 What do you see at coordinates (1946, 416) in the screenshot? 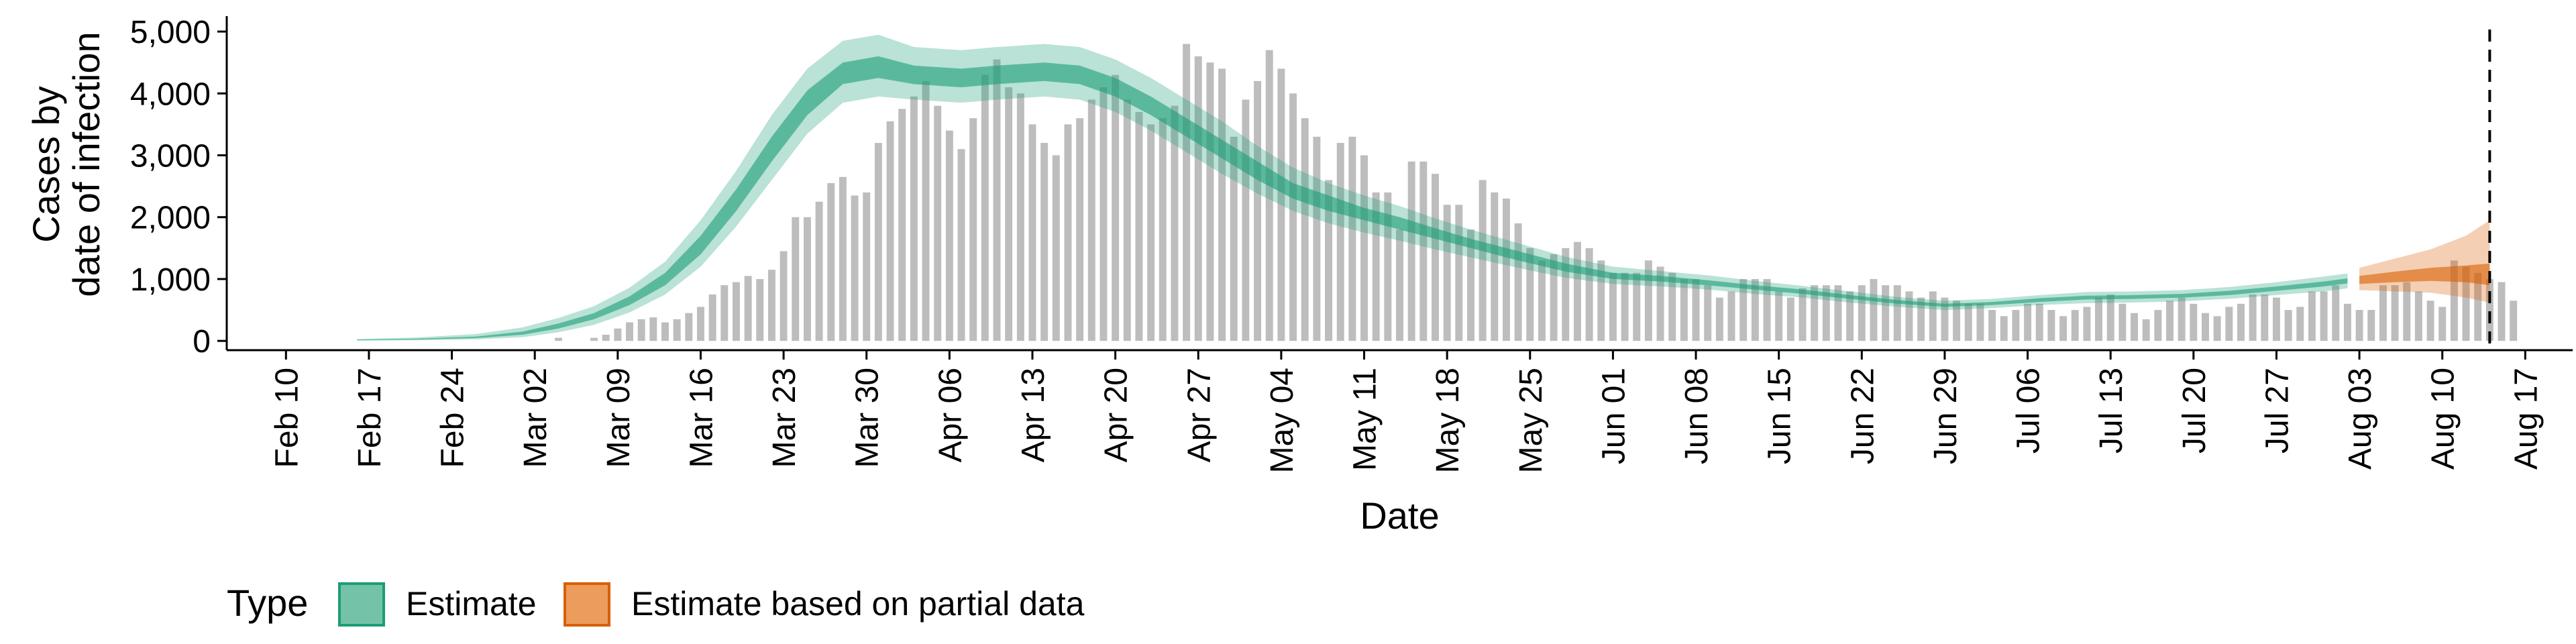
I see `x-tick-label: Jun 29` at bounding box center [1946, 416].